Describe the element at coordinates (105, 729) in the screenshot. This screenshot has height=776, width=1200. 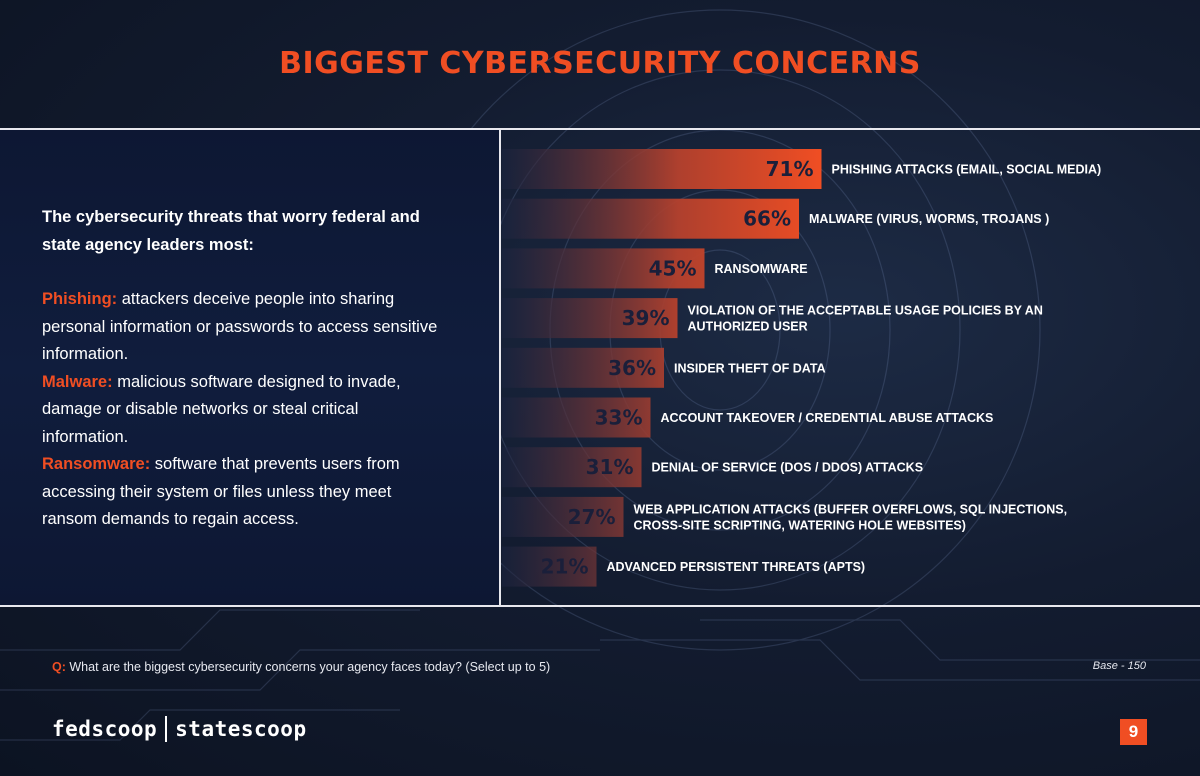
I see `logo-fedscoop: fedscoop` at that location.